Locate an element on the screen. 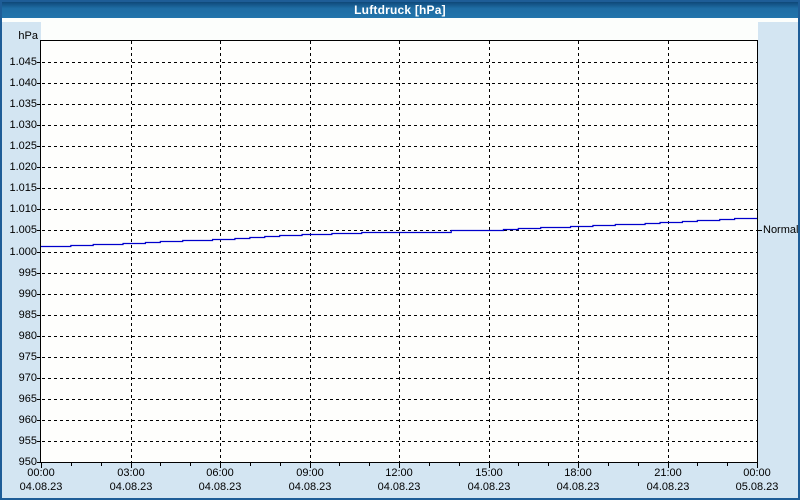 The height and width of the screenshot is (500, 800). y-tick-label: 1.000 is located at coordinates (23, 252).